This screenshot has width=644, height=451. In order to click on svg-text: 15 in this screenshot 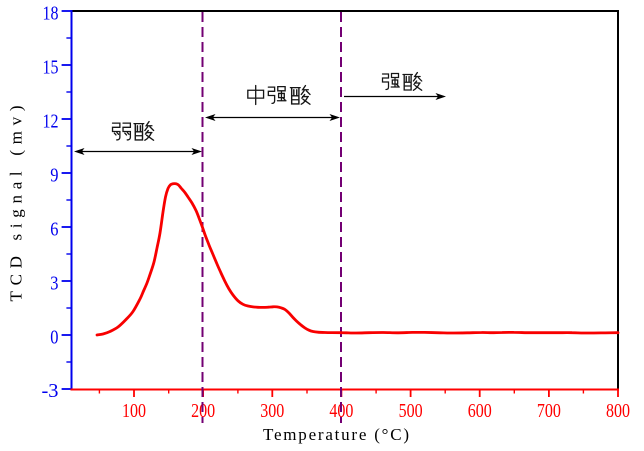, I will do `click(51, 68)`.